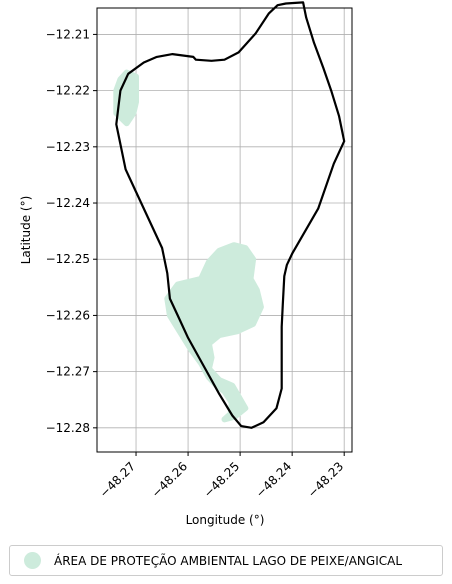 Image resolution: width=452 pixels, height=584 pixels. What do you see at coordinates (169, 479) in the screenshot?
I see `x-tick-label-1: −48.26` at bounding box center [169, 479].